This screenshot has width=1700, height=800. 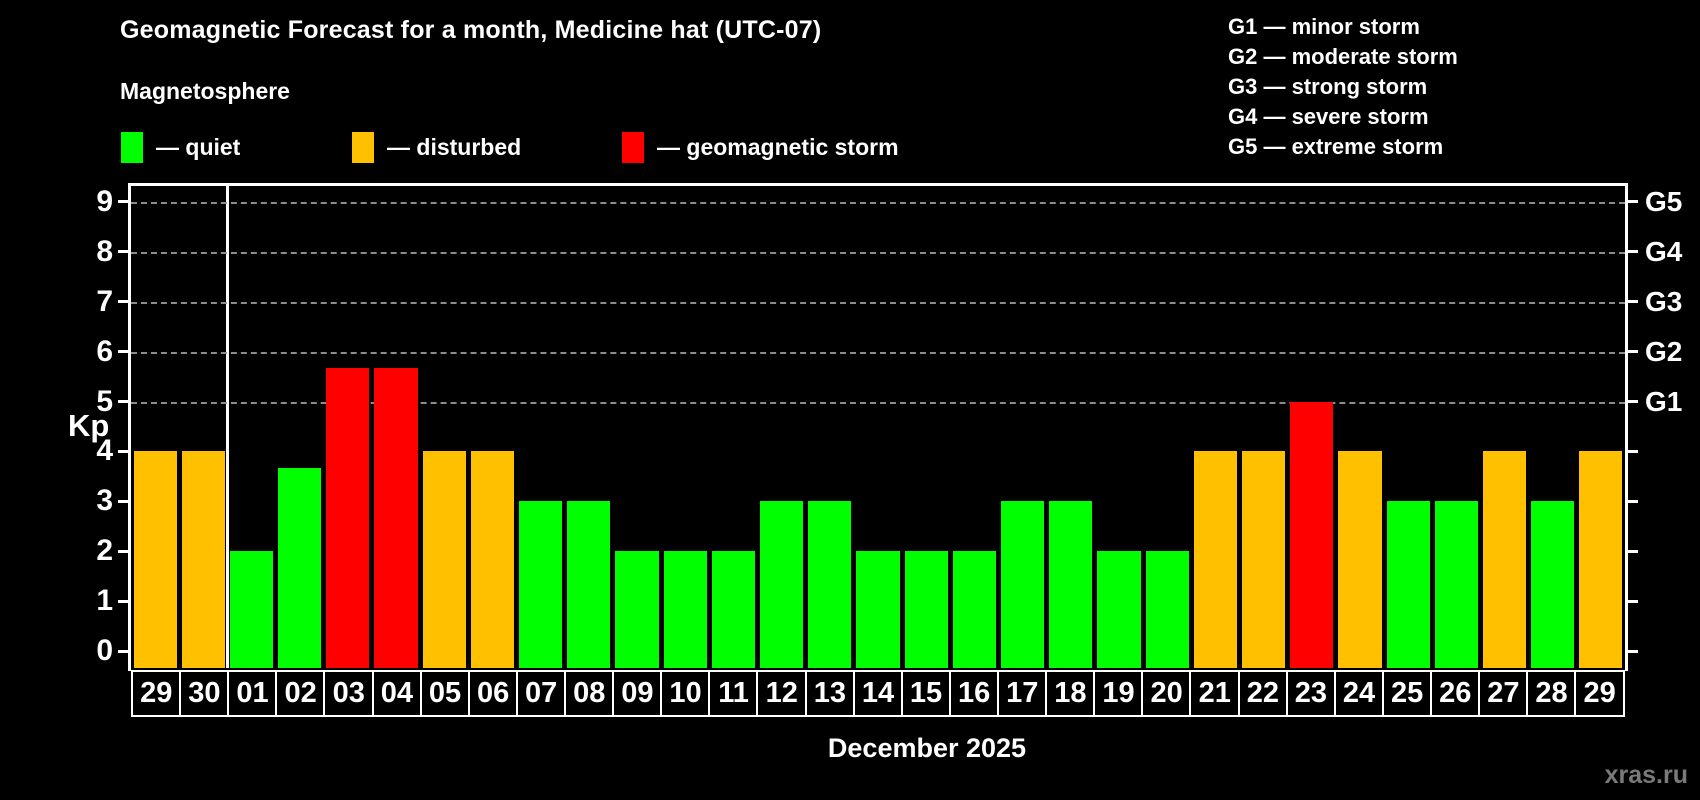 I want to click on date-box-25: 25, so click(x=1407, y=693).